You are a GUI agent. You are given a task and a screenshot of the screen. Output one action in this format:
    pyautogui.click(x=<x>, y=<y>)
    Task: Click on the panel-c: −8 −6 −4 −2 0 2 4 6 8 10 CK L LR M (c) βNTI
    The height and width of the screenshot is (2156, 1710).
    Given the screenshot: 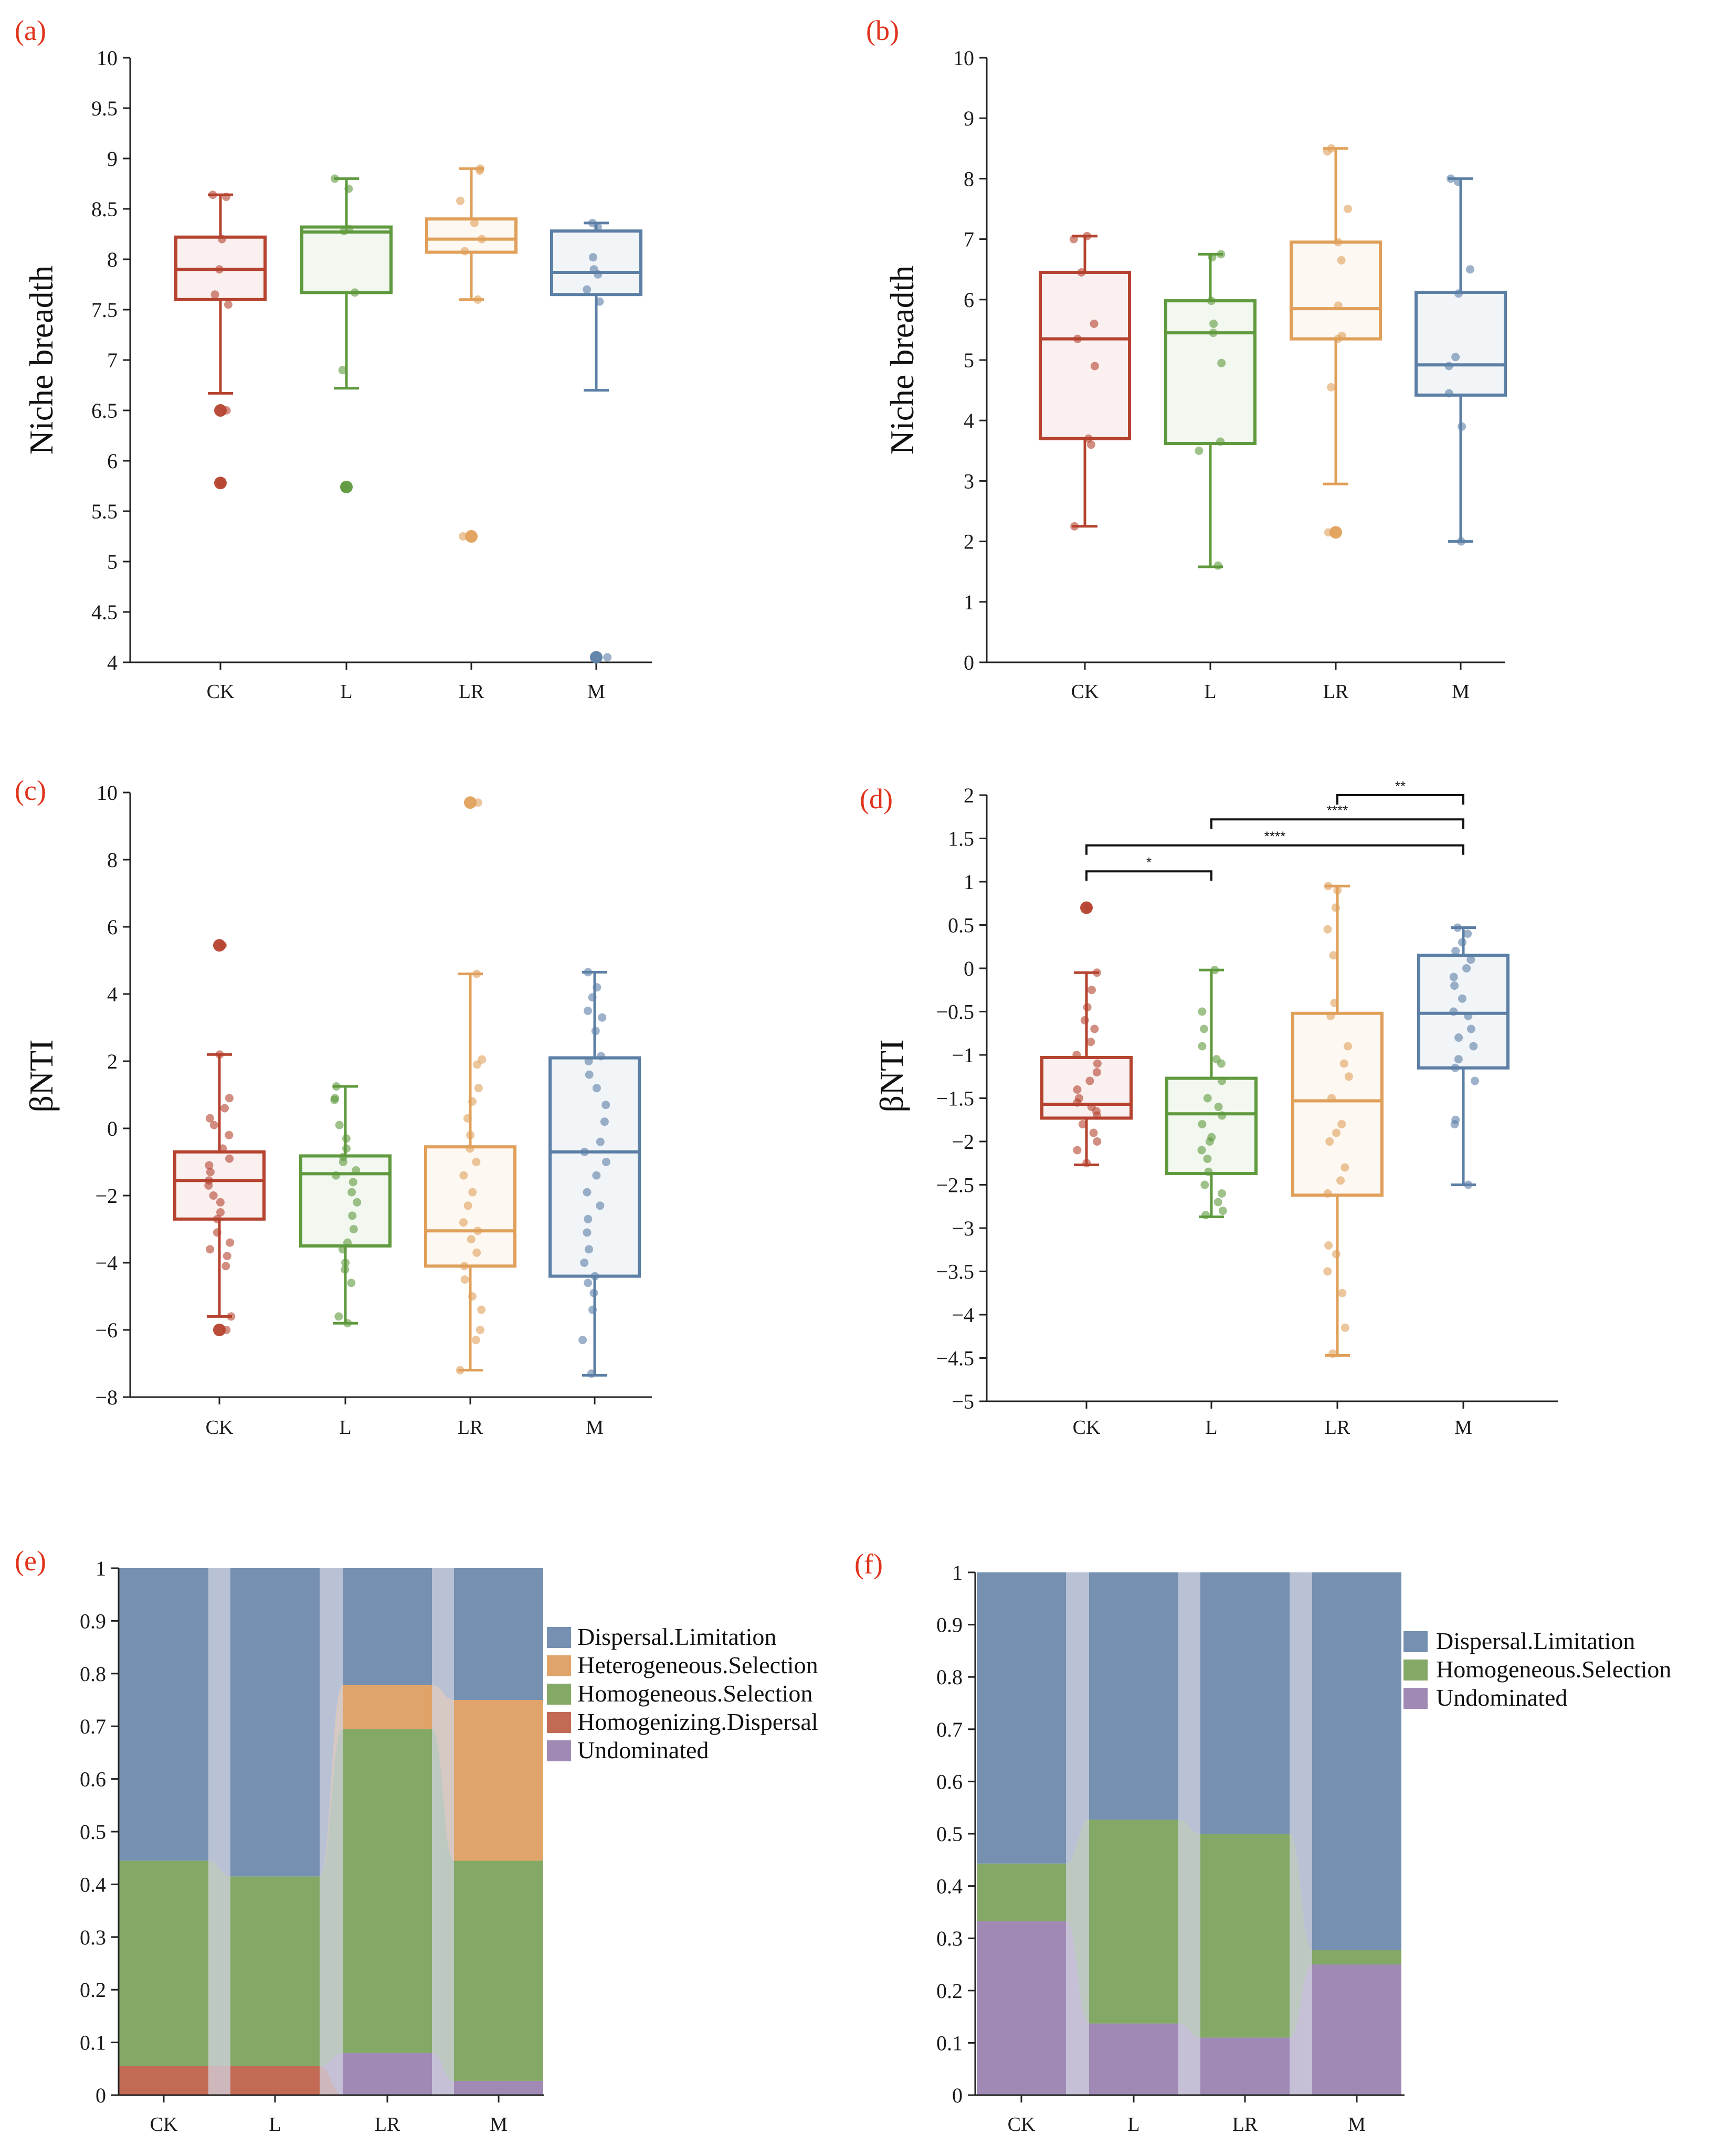 What is the action you would take?
    pyautogui.click(x=333, y=1107)
    